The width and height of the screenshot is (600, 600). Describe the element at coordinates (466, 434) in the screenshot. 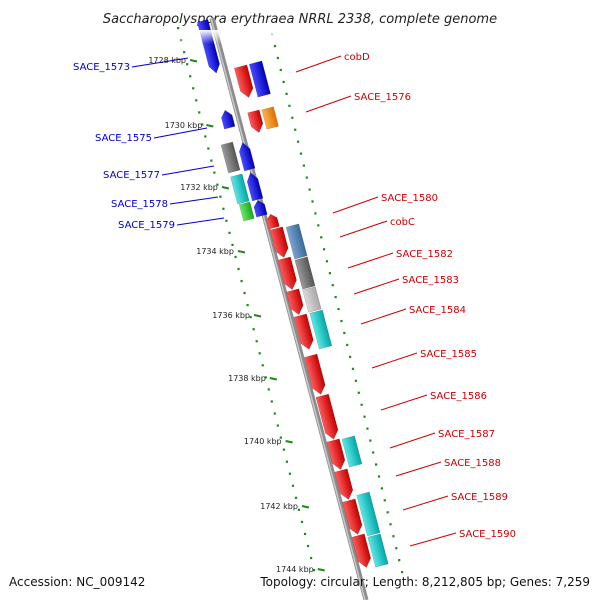

I see `gene-label-right: SACE_1587` at that location.